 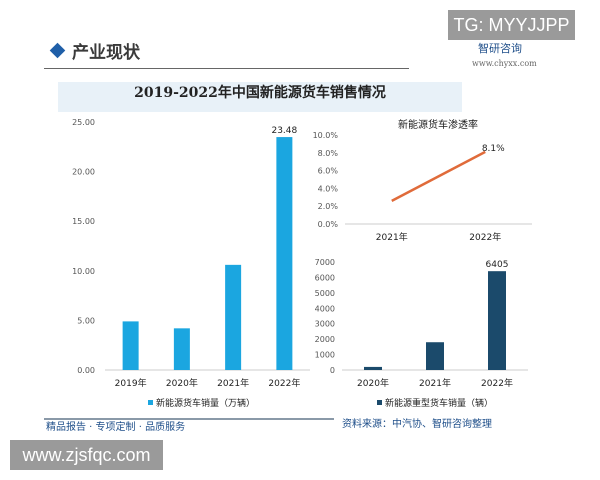 What do you see at coordinates (325, 277) in the screenshot?
I see `y-tick-label: 6000` at bounding box center [325, 277].